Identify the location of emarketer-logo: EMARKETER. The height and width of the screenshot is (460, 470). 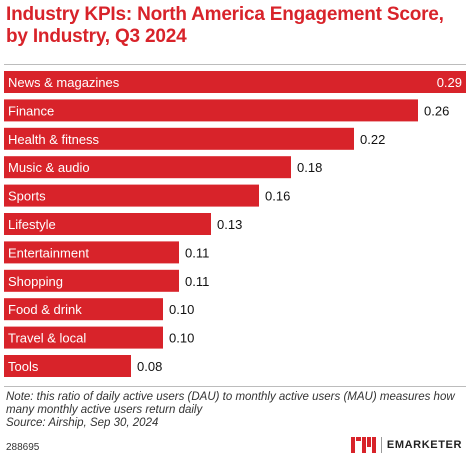
(406, 445).